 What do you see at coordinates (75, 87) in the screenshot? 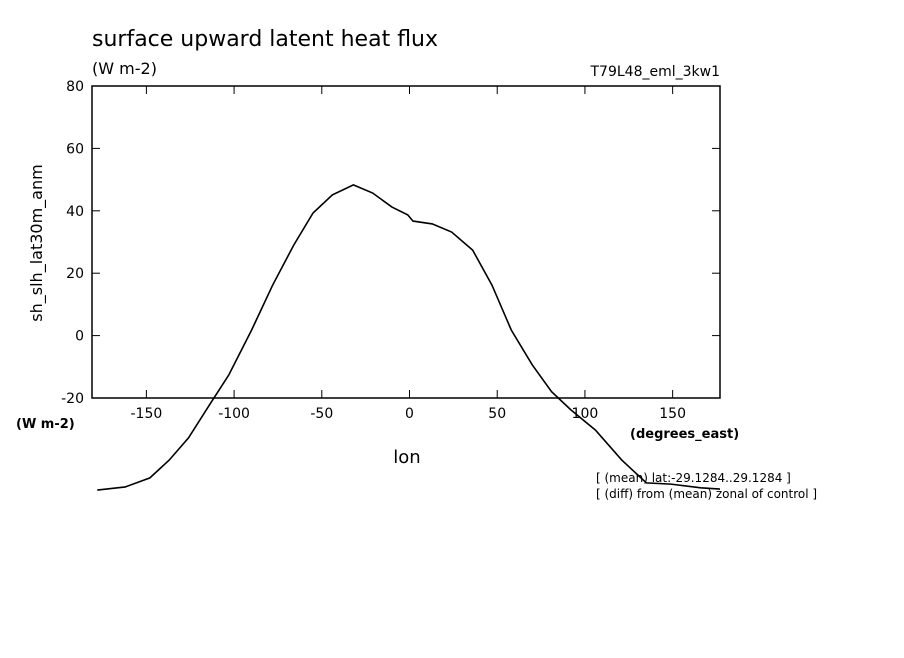
I see `y-tick-label: 80` at bounding box center [75, 87].